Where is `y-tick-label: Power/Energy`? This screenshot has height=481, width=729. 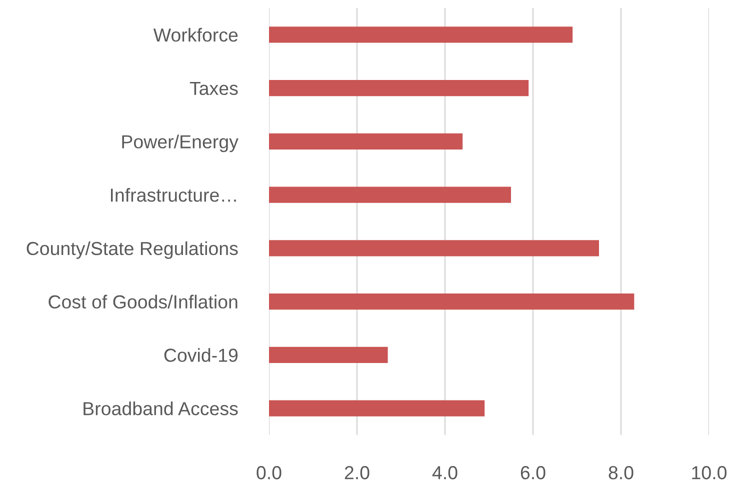 y-tick-label: Power/Energy is located at coordinates (180, 143).